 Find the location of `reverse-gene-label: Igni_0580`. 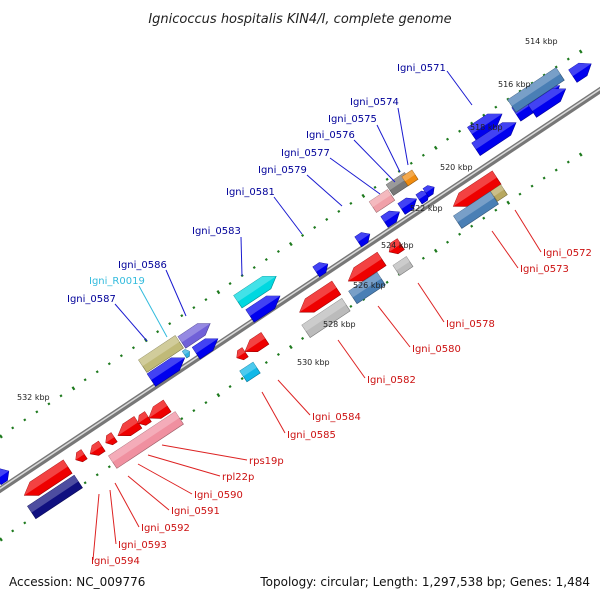

reverse-gene-label: Igni_0580 is located at coordinates (436, 349).